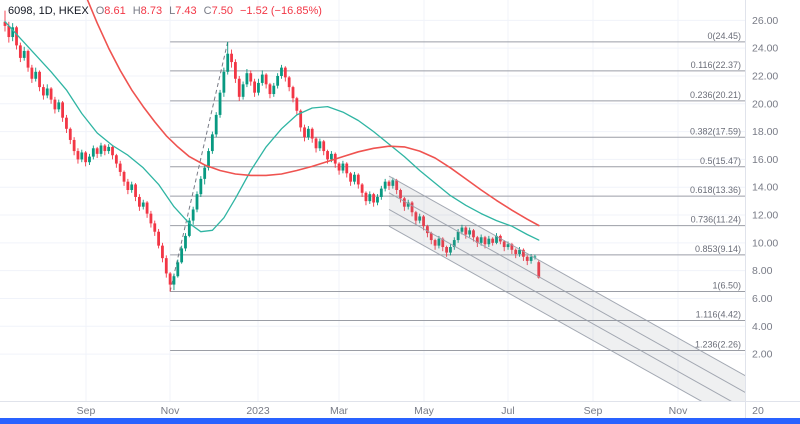 The image size is (800, 424). I want to click on fib-level-label: 0.853(9.14), so click(718, 249).